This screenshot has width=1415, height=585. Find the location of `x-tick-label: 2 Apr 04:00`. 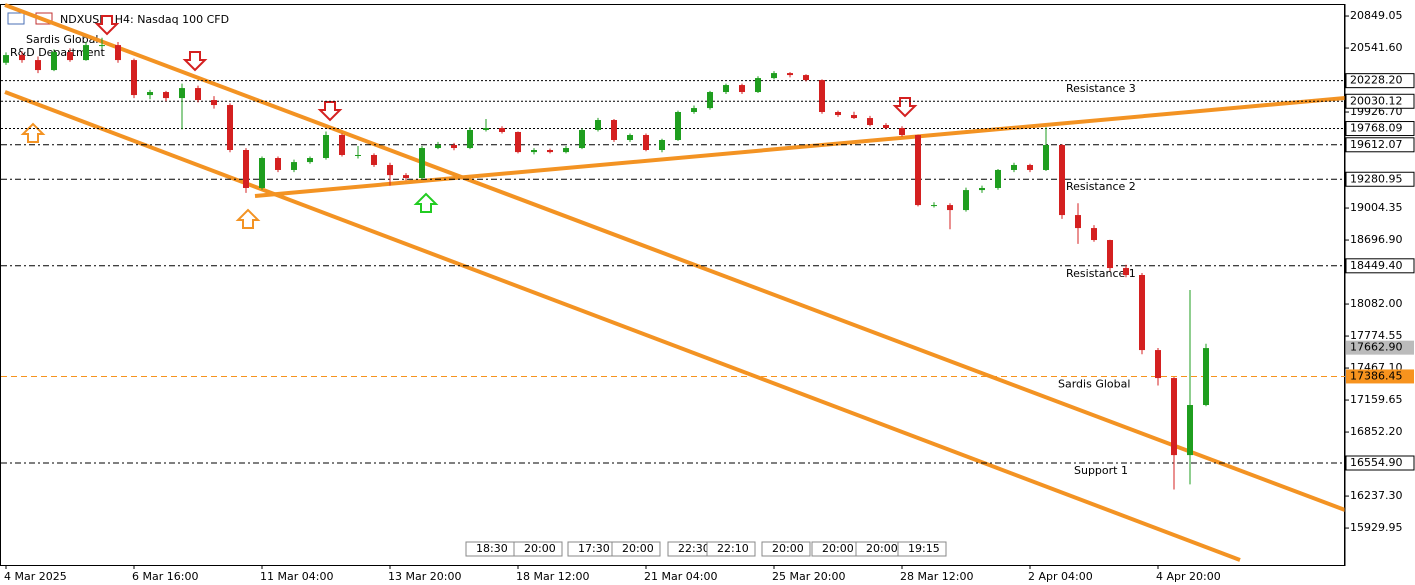

x-tick-label: 2 Apr 04:00 is located at coordinates (1060, 576).